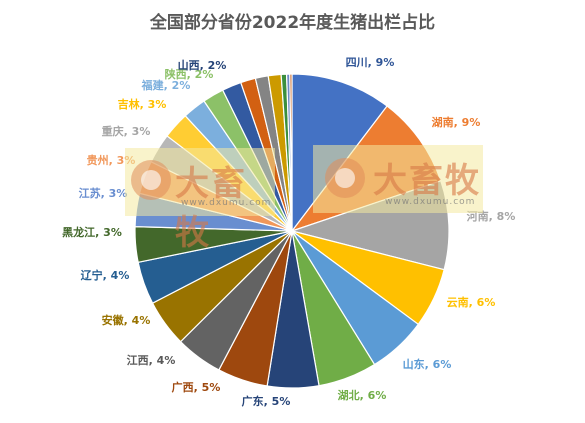  Describe the element at coordinates (142, 104) in the screenshot. I see `data-label-16: 吉林, 3%` at that location.